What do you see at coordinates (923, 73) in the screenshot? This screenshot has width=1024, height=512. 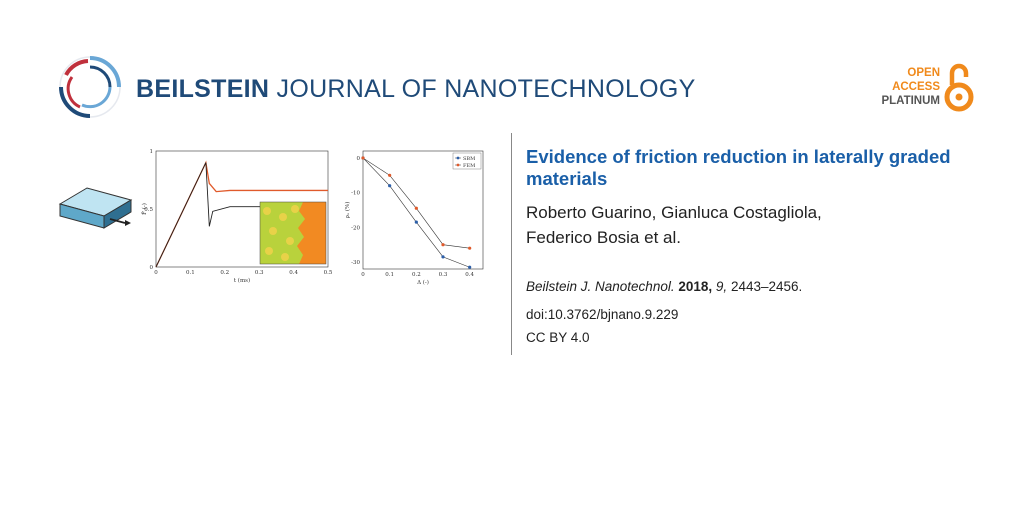 I see `badge-open: OPEN` at bounding box center [923, 73].